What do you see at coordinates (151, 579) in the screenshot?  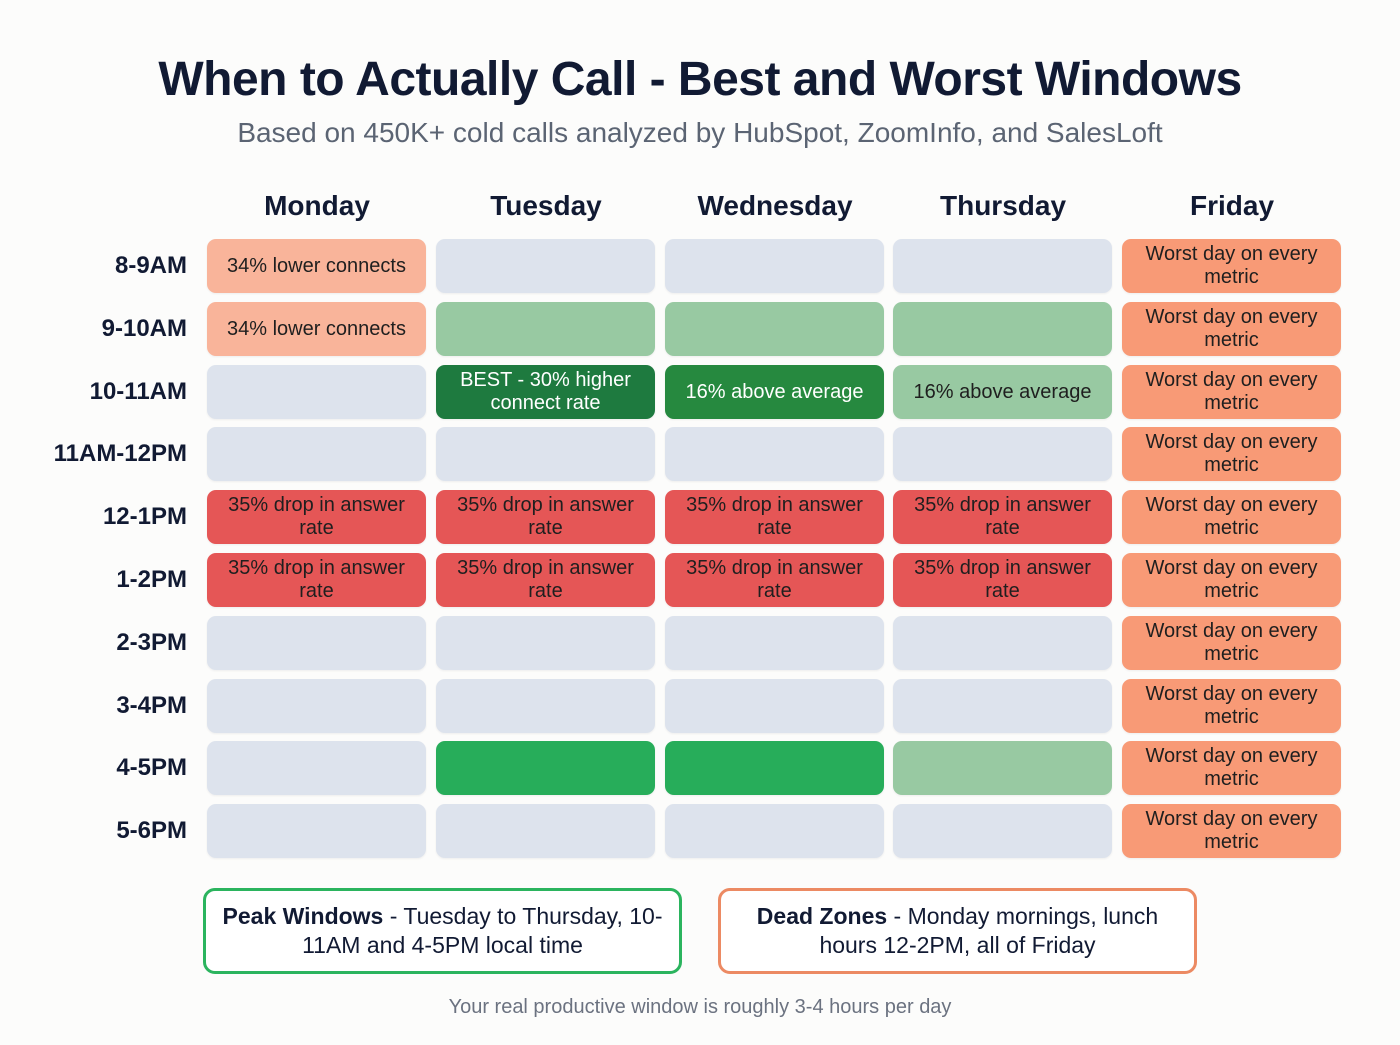 I see `row-label: 1-2PM` at bounding box center [151, 579].